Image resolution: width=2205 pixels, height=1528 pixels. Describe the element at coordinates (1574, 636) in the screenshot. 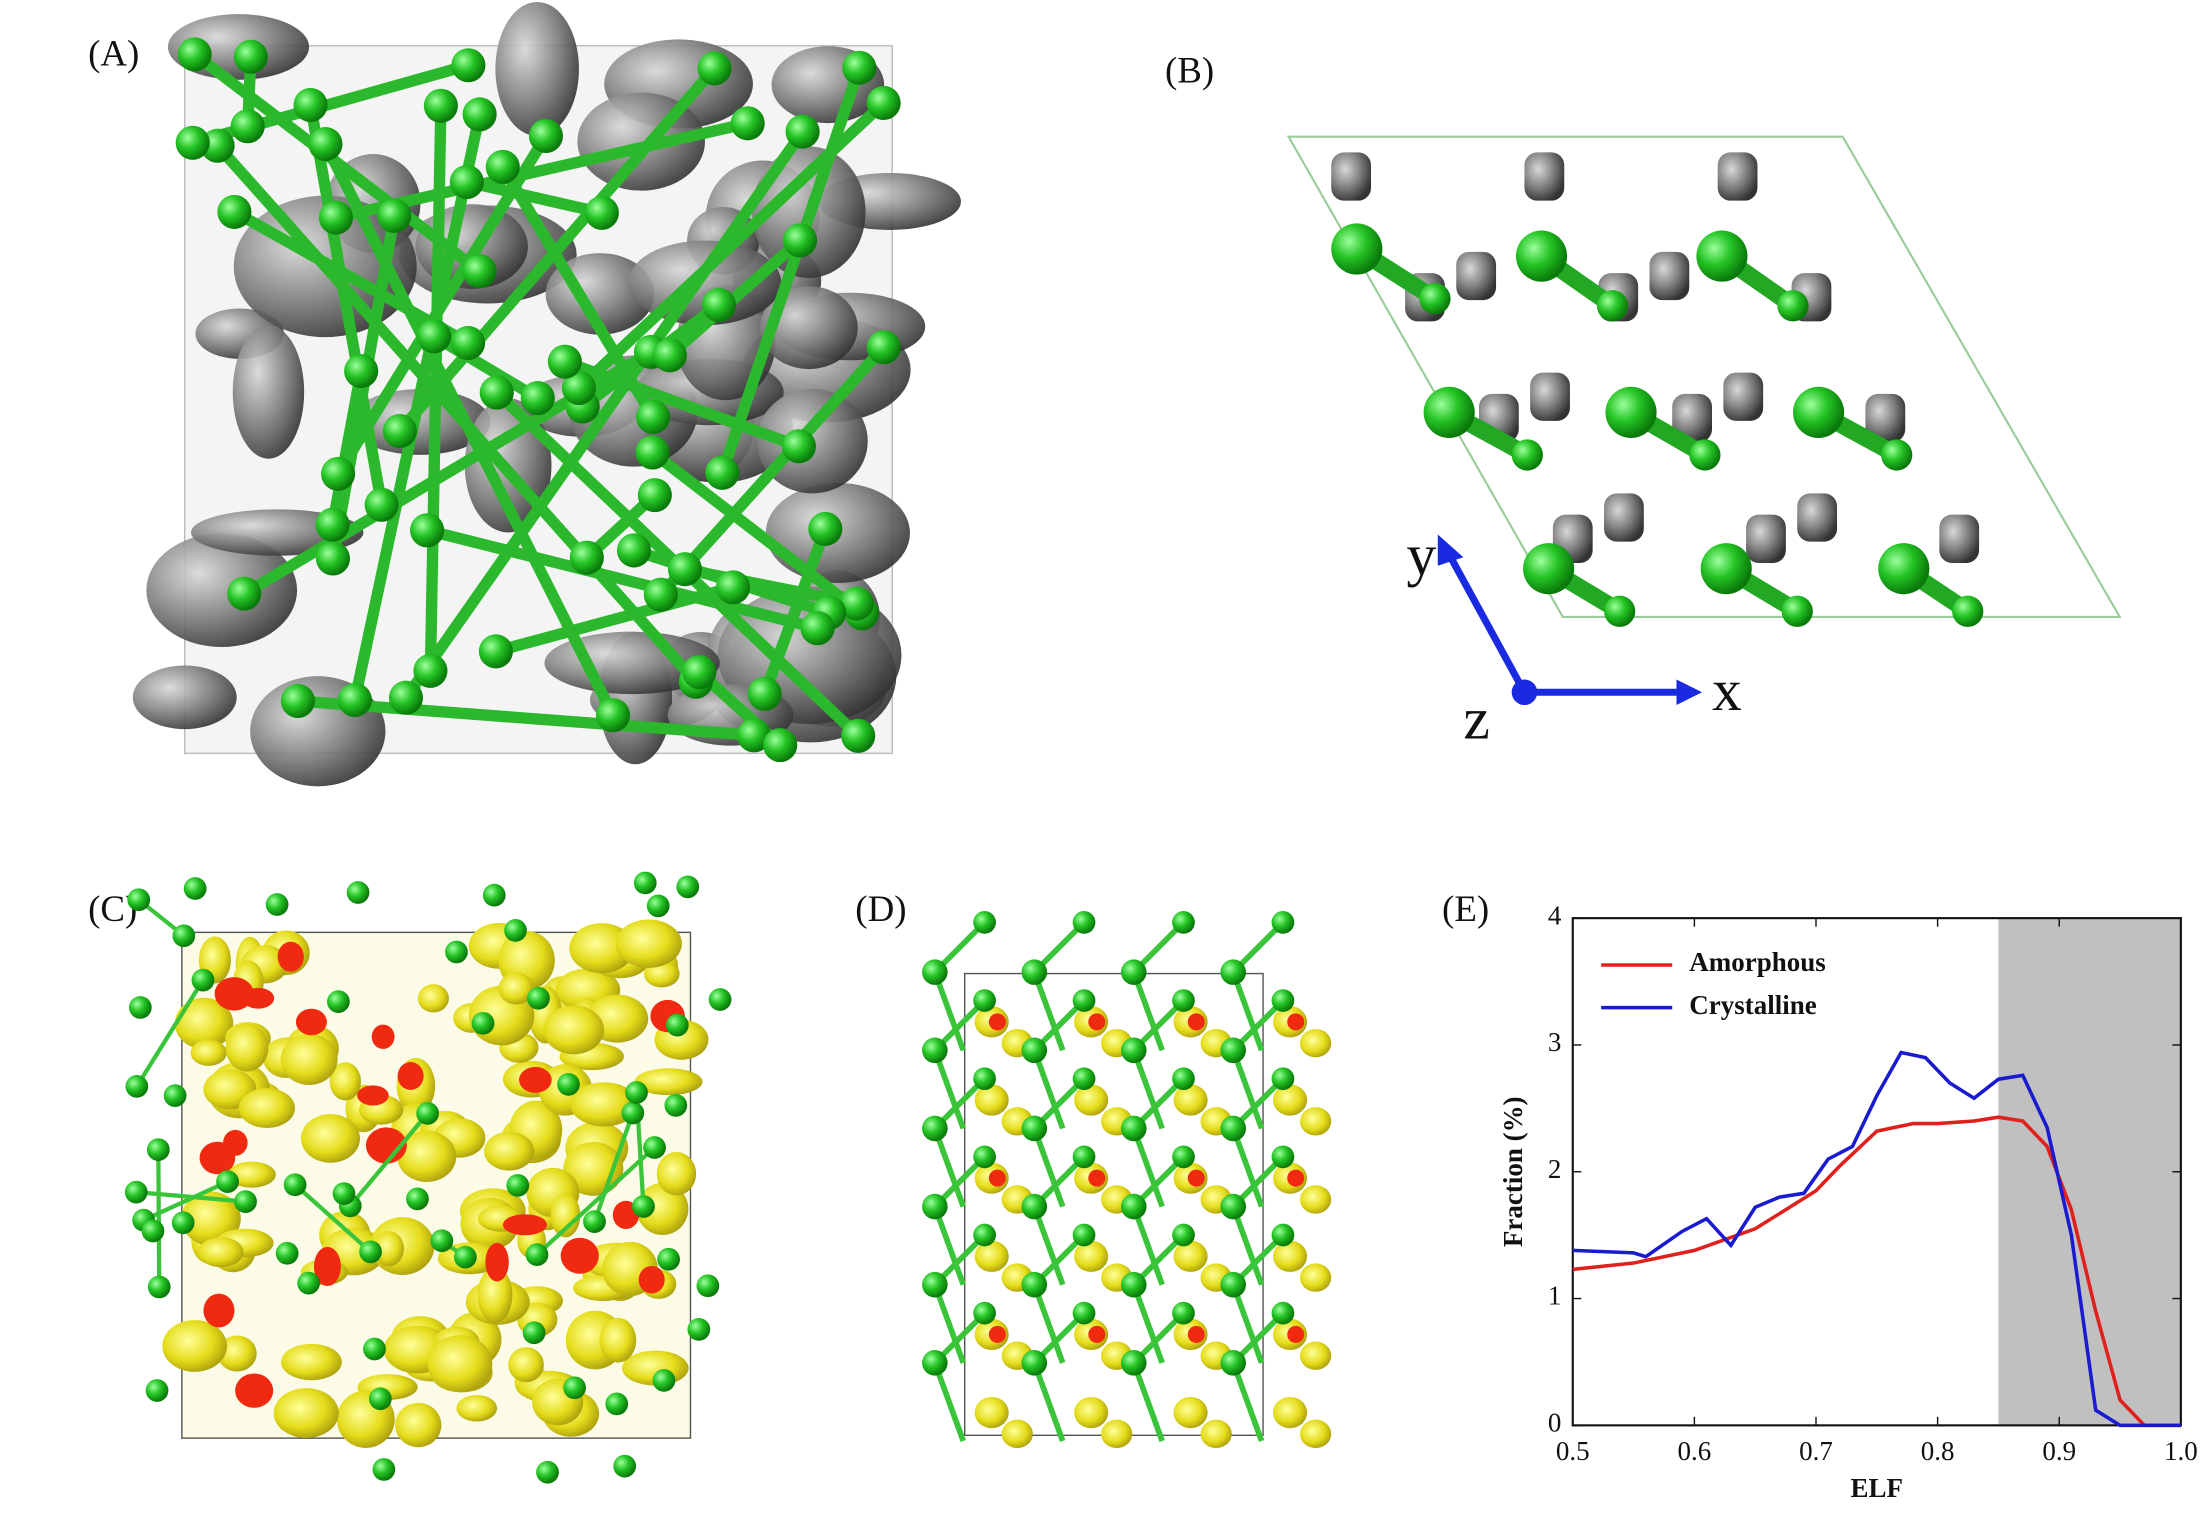

I see `axes-arrows: y x z` at that location.